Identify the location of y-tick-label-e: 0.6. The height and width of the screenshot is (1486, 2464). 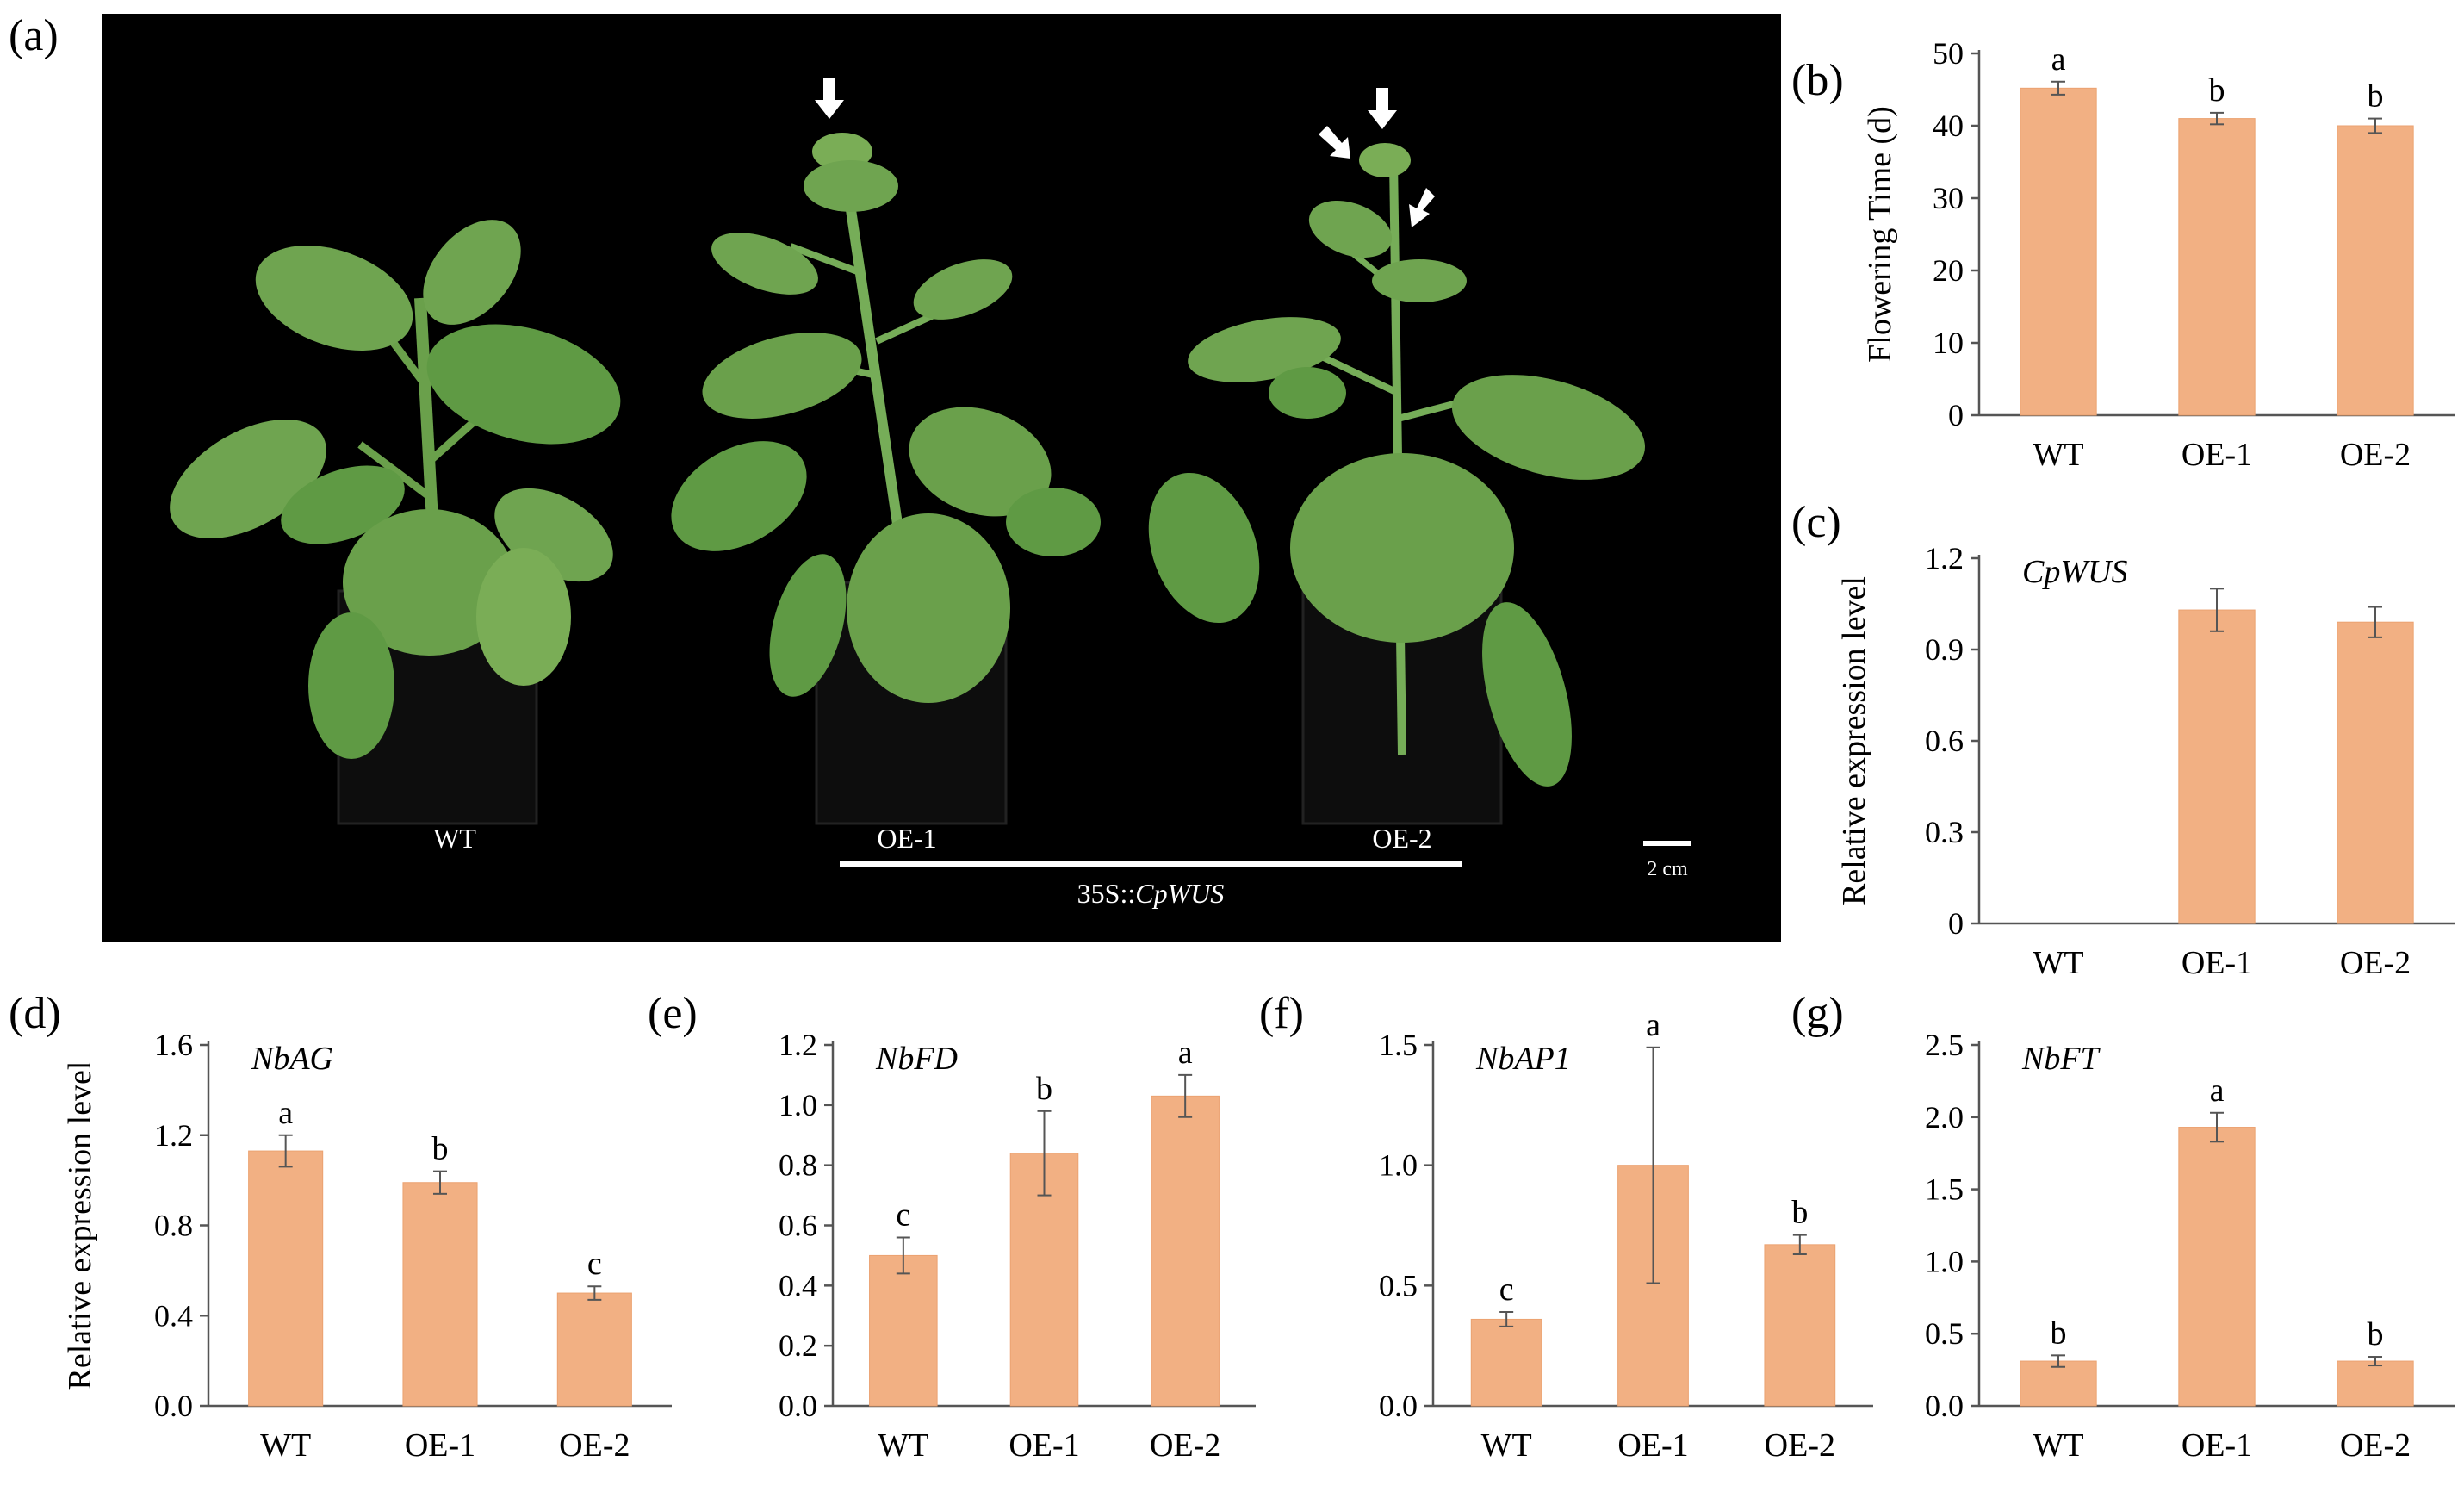
(798, 1226).